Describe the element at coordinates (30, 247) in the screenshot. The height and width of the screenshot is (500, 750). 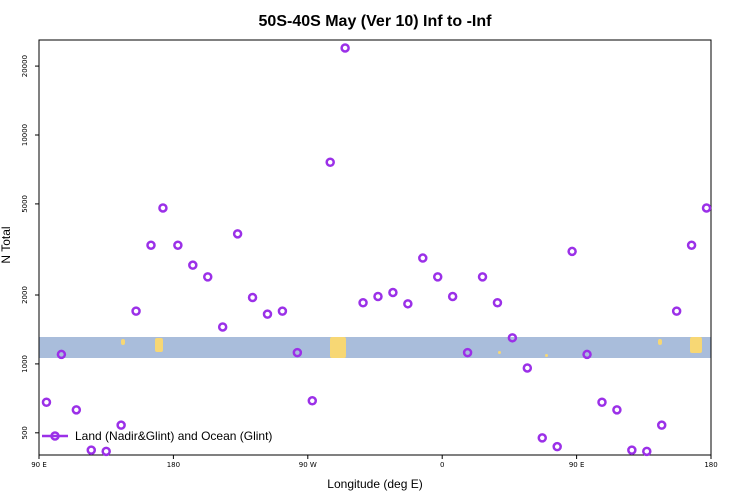
I see `y-axis: 500 1000 2000 5000 10000 20000` at that location.